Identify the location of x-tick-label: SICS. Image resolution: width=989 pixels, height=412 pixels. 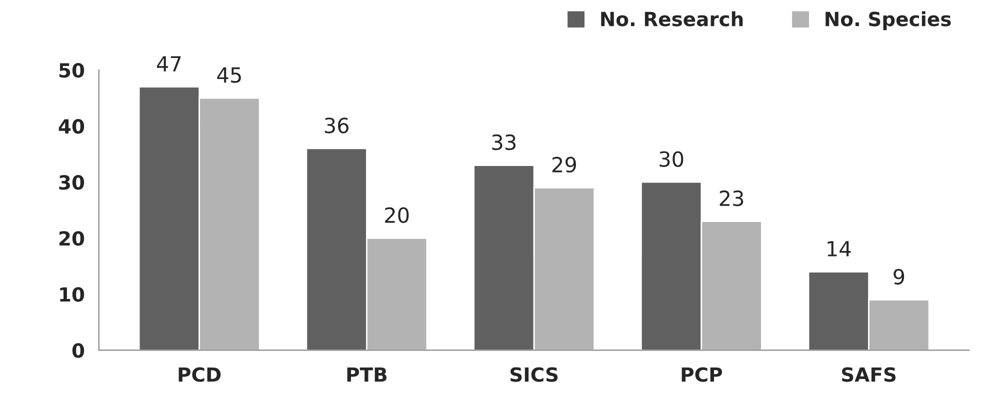
(534, 374).